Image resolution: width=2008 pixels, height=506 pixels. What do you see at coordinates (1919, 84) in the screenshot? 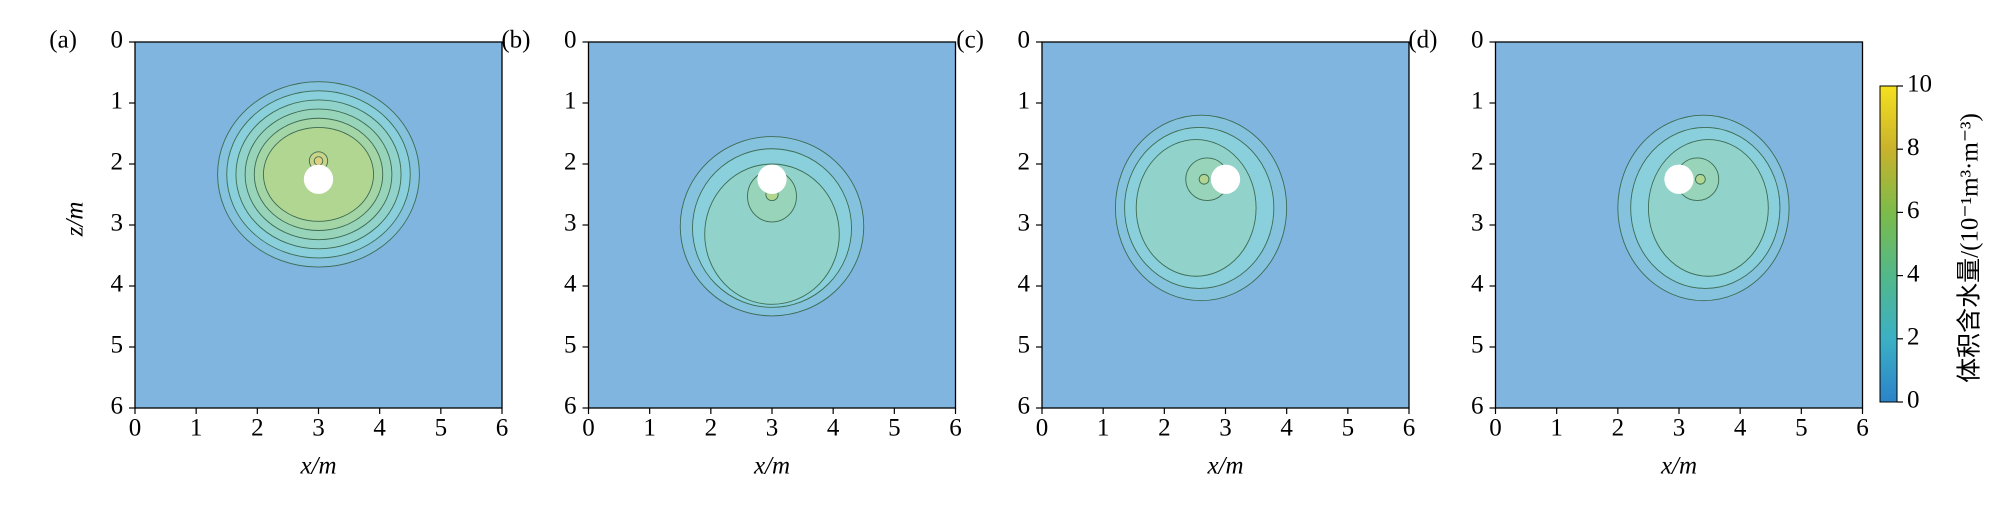
I see `colorbar-tick-label: 10` at bounding box center [1919, 84].